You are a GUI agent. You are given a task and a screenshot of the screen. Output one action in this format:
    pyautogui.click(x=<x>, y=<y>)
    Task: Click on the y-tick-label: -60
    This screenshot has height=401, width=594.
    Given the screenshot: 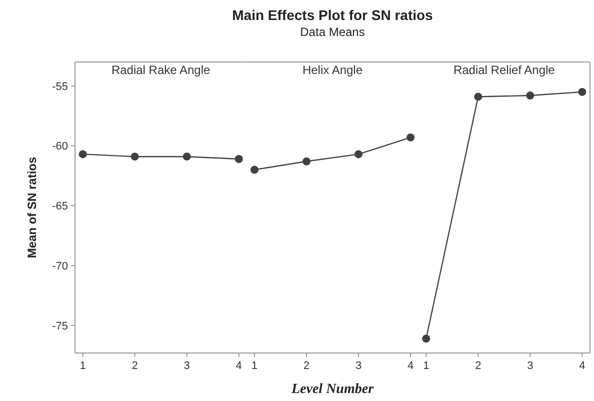 What is the action you would take?
    pyautogui.click(x=60, y=146)
    